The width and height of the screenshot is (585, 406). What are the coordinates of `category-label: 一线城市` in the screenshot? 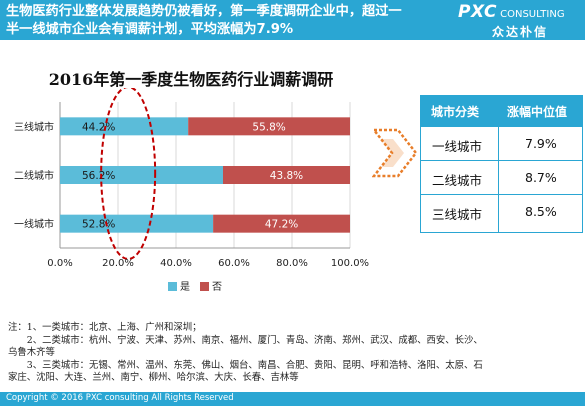 It's located at (34, 224).